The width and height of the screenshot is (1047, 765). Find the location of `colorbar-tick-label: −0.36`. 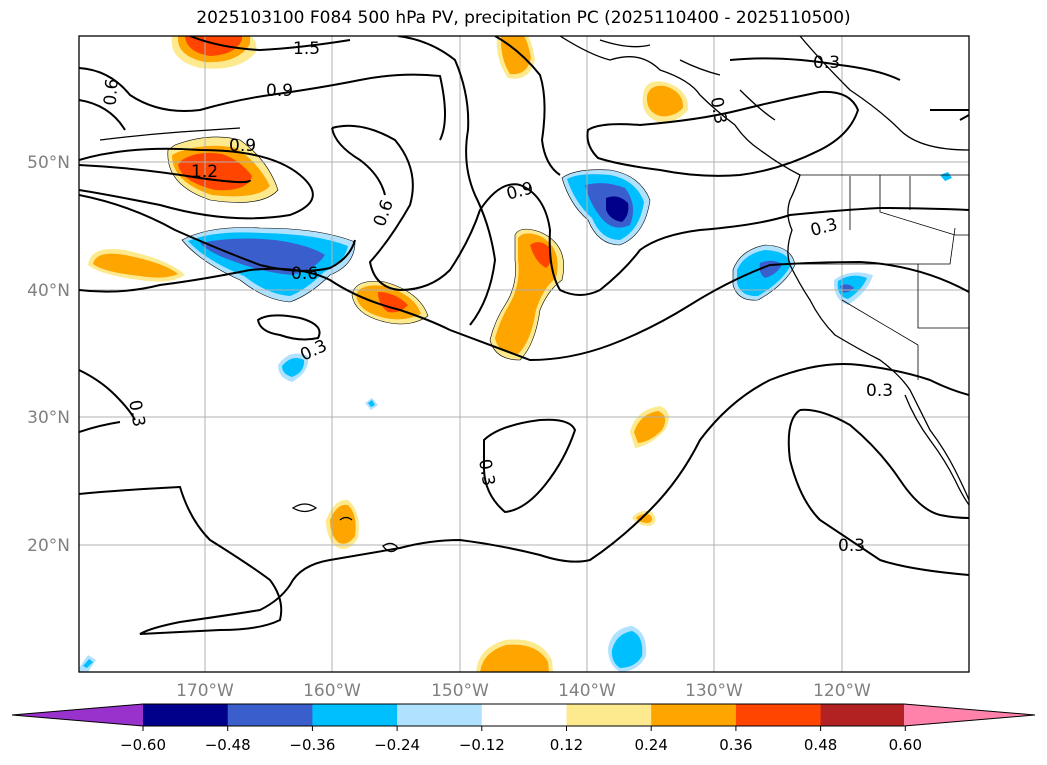

colorbar-tick-label: −0.36 is located at coordinates (312, 745).